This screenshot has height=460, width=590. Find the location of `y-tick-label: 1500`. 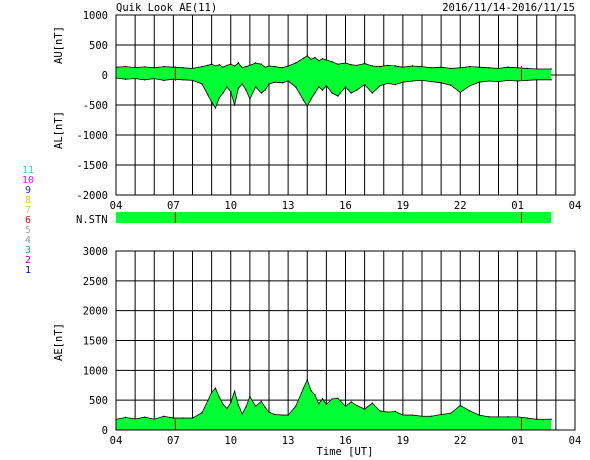

y-tick-label: 1500 is located at coordinates (95, 342).